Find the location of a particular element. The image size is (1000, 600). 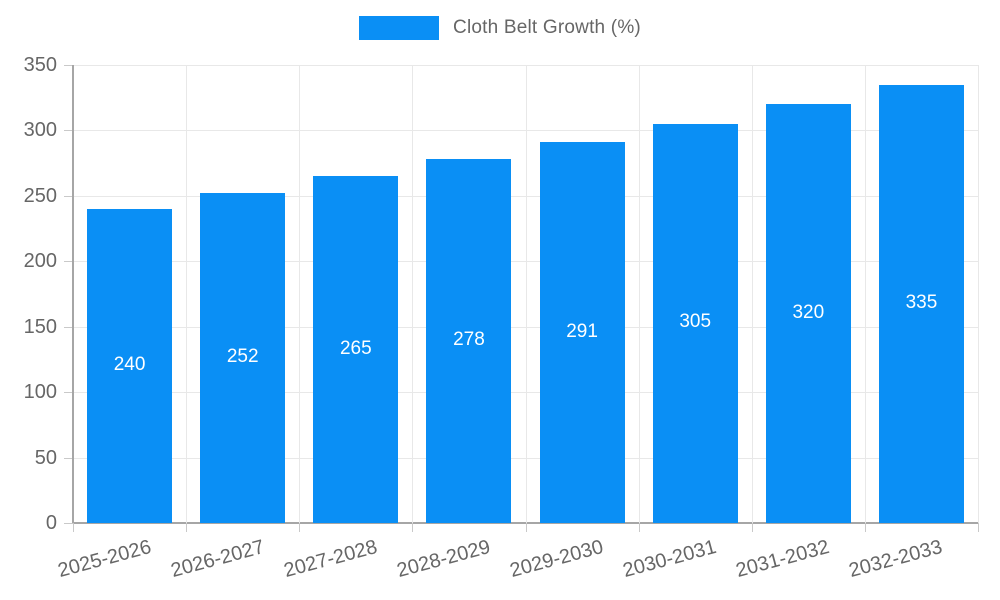

bar-value-label: 265 is located at coordinates (355, 348).